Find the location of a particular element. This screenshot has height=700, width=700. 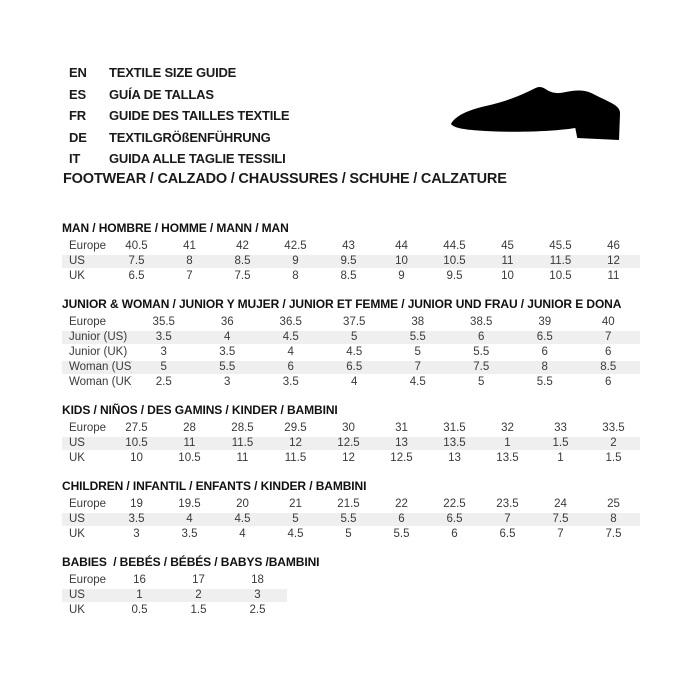

size-cell: 40.5 is located at coordinates (136, 246).